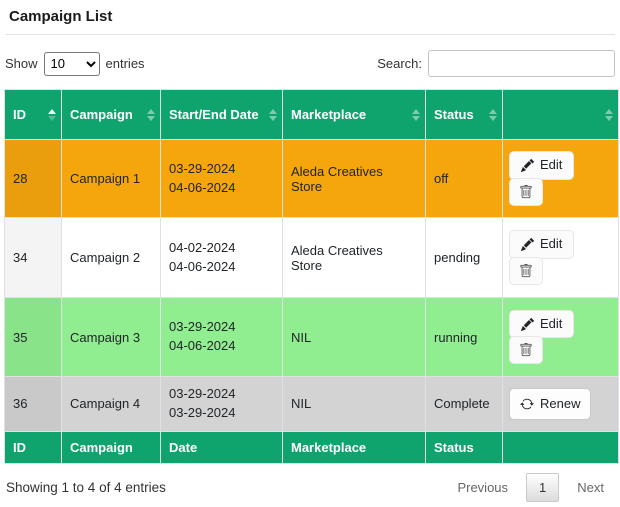  Describe the element at coordinates (111, 447) in the screenshot. I see `footer-campaign: Campaign` at that location.